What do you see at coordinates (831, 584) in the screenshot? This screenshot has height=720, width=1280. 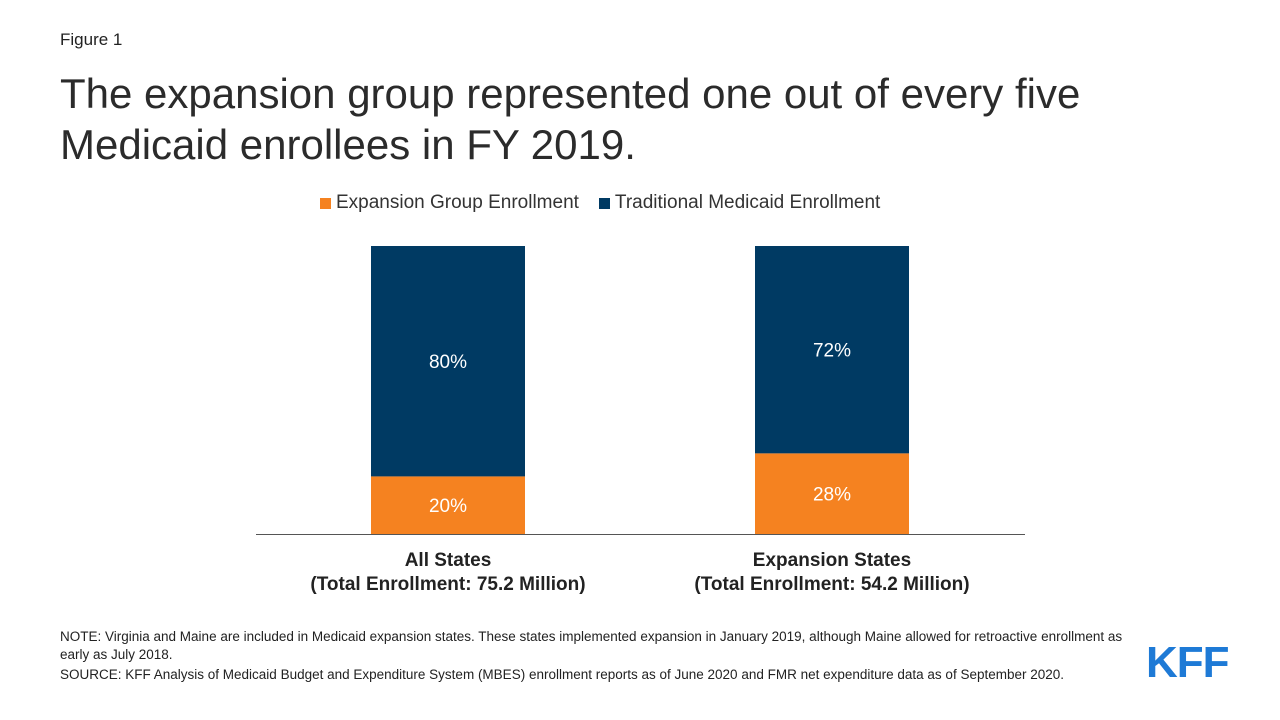 I see `category-sublabel-1: (Total Enrollment: 54.2 Million)` at bounding box center [831, 584].